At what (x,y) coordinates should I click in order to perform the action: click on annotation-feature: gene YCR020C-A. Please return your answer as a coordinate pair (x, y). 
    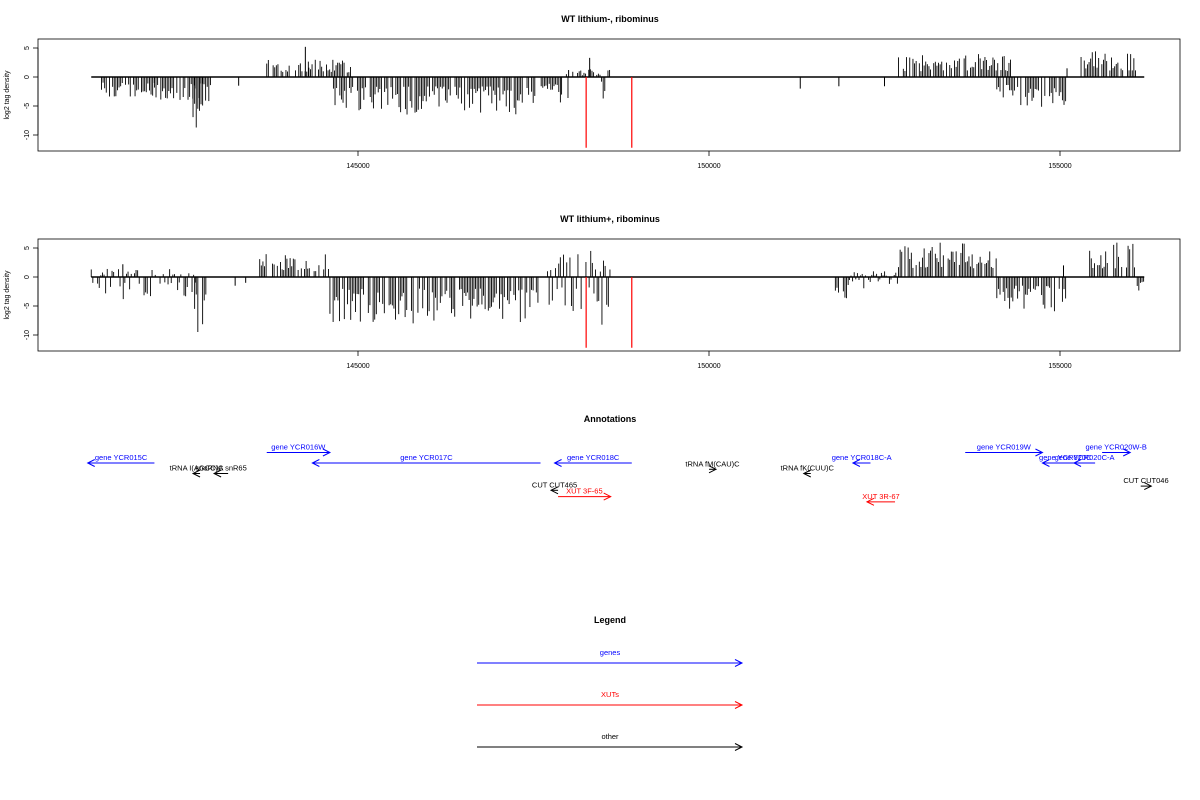
    Looking at the image, I should click on (1085, 460).